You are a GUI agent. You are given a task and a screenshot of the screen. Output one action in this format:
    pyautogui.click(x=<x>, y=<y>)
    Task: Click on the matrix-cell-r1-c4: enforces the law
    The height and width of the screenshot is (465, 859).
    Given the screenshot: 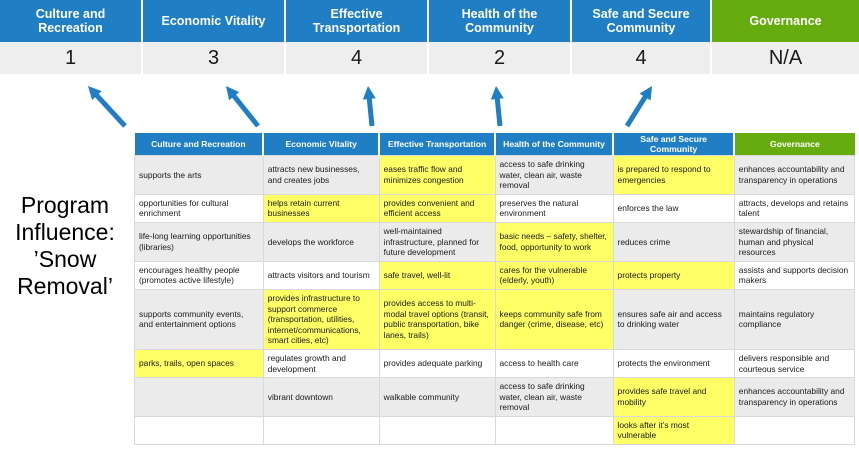 What is the action you would take?
    pyautogui.click(x=673, y=208)
    